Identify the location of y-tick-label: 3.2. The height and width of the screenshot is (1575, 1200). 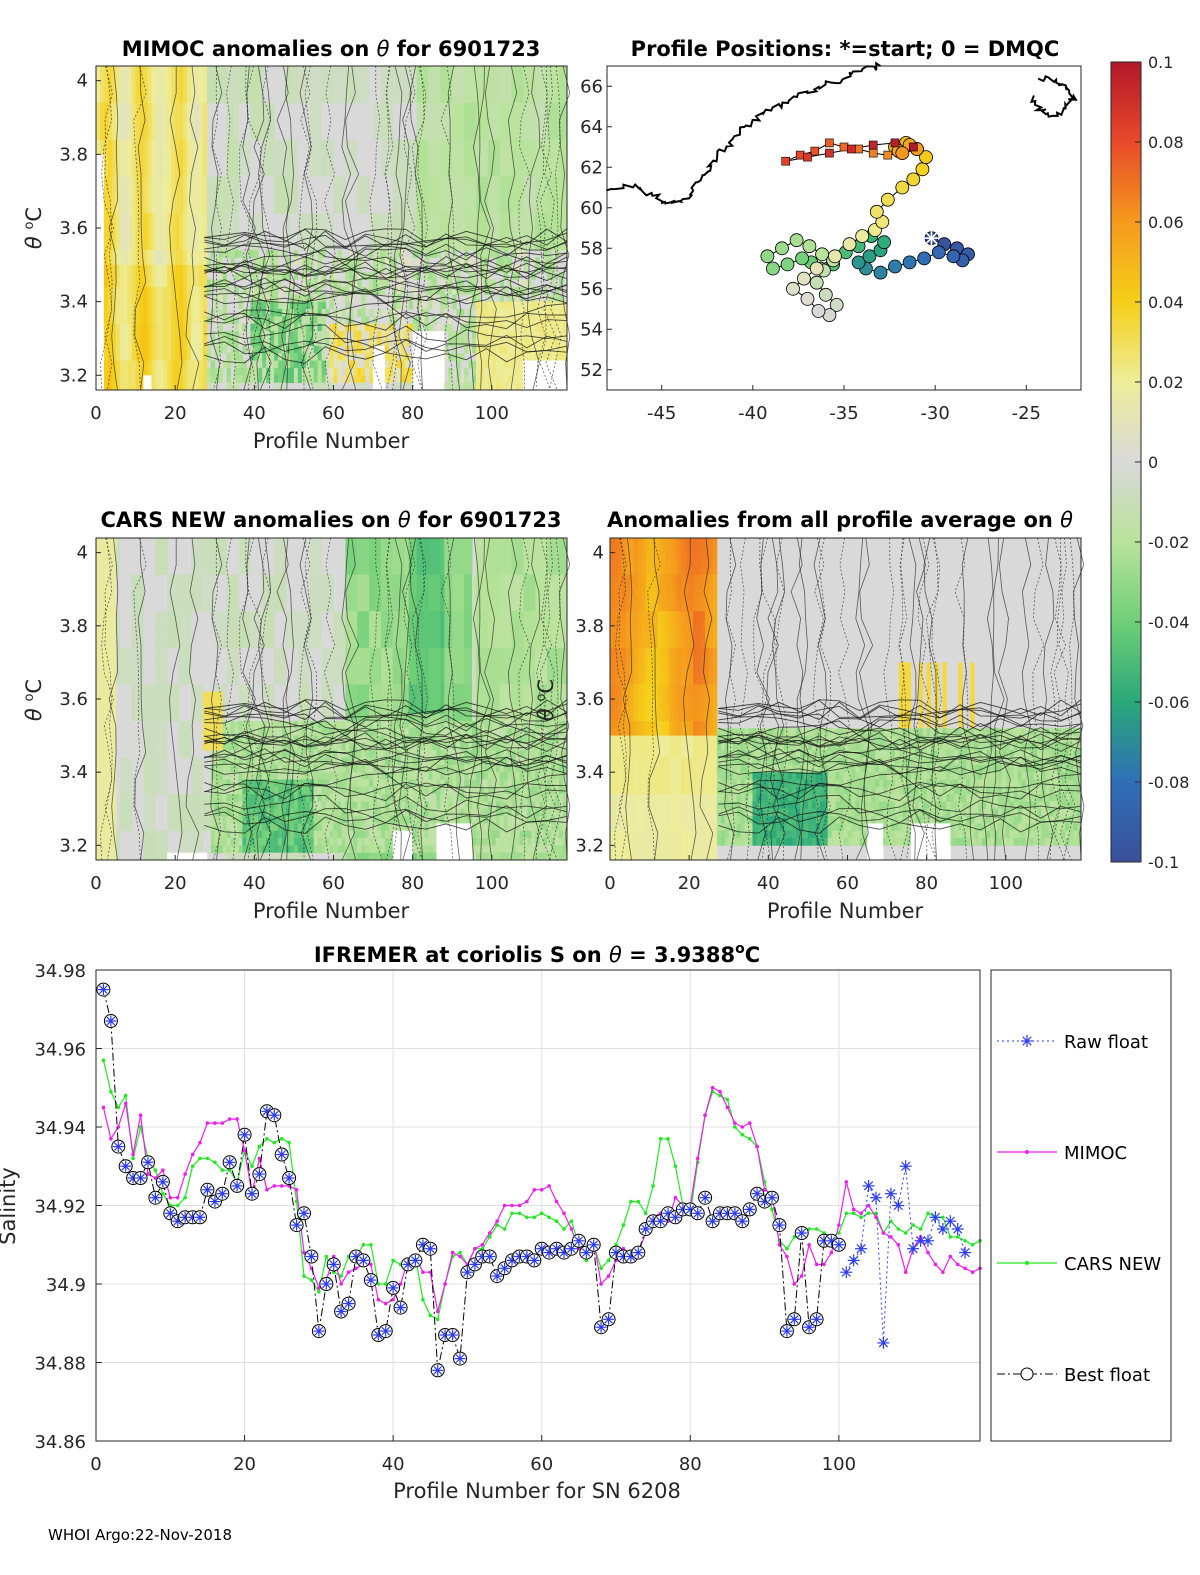
(73, 375).